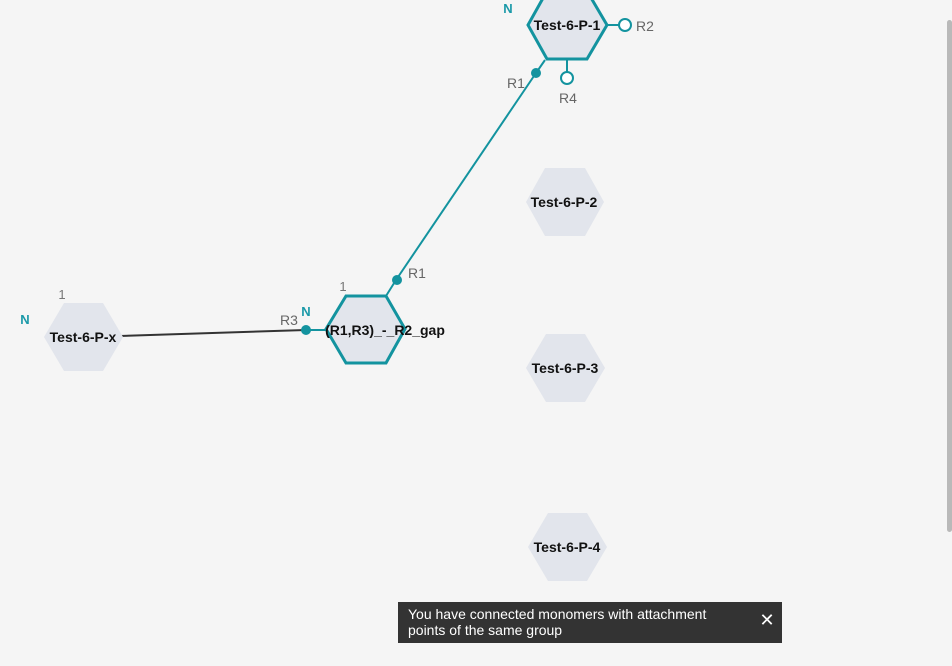 The height and width of the screenshot is (666, 952). I want to click on monomer-test-6-p-1: Test-6-P-1 N R1 R2 R4, so click(578, 53).